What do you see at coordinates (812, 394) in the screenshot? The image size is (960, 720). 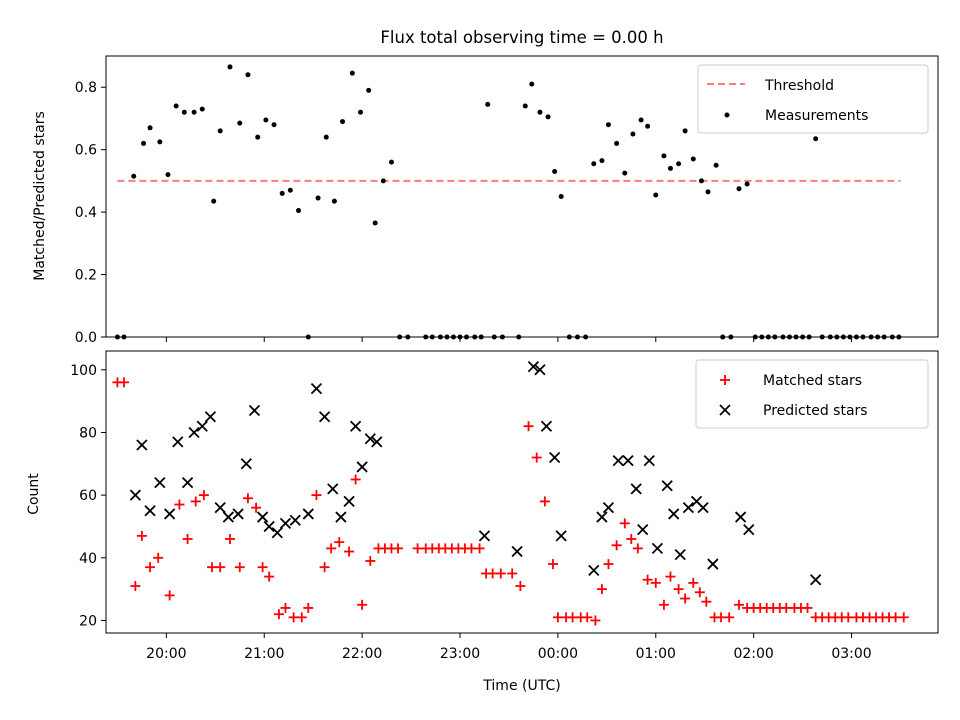 I see `bottom-legend: Matched stars Predicted stars` at bounding box center [812, 394].